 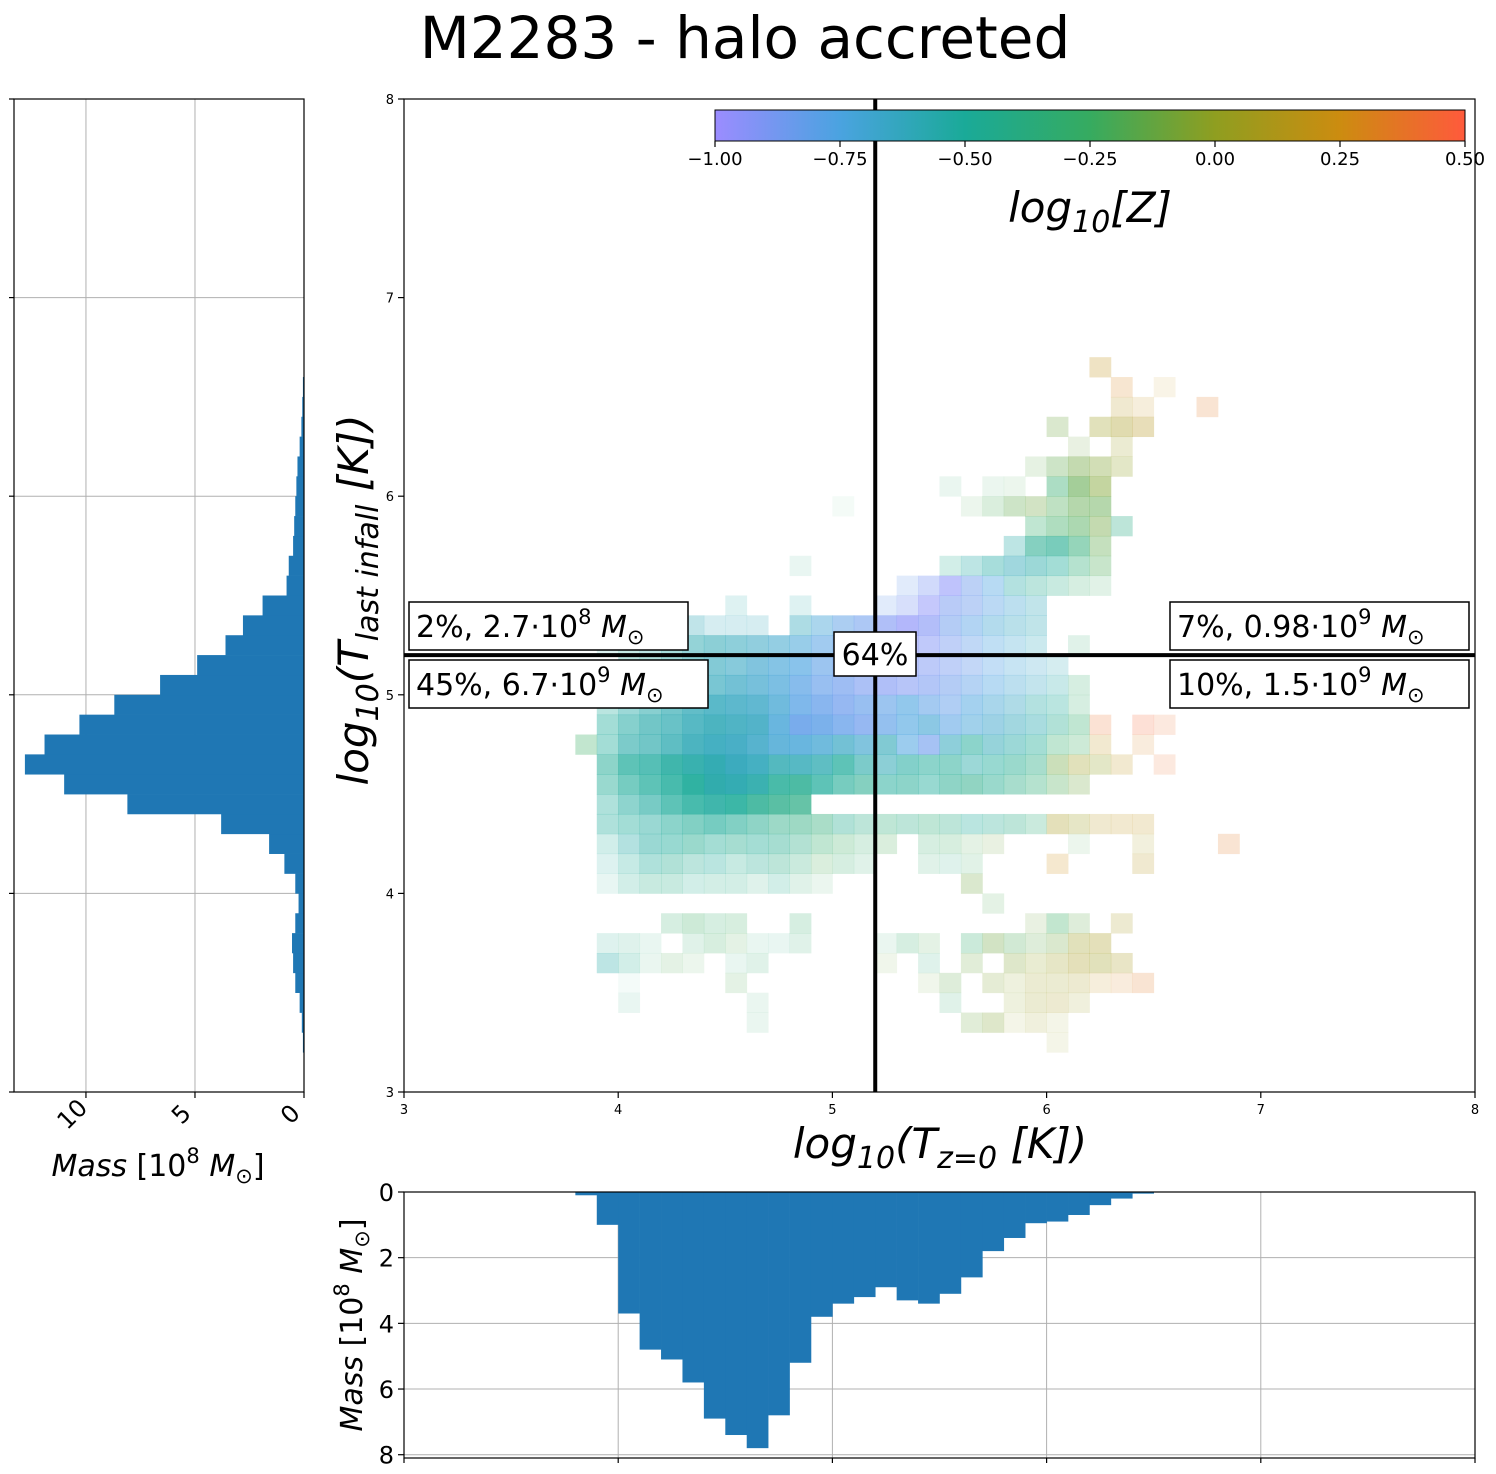 I want to click on colorbar-ticks: −1.00 −0.75 −0.50 −0.25 0.00 0.25 0.50, so click(x=1086, y=155).